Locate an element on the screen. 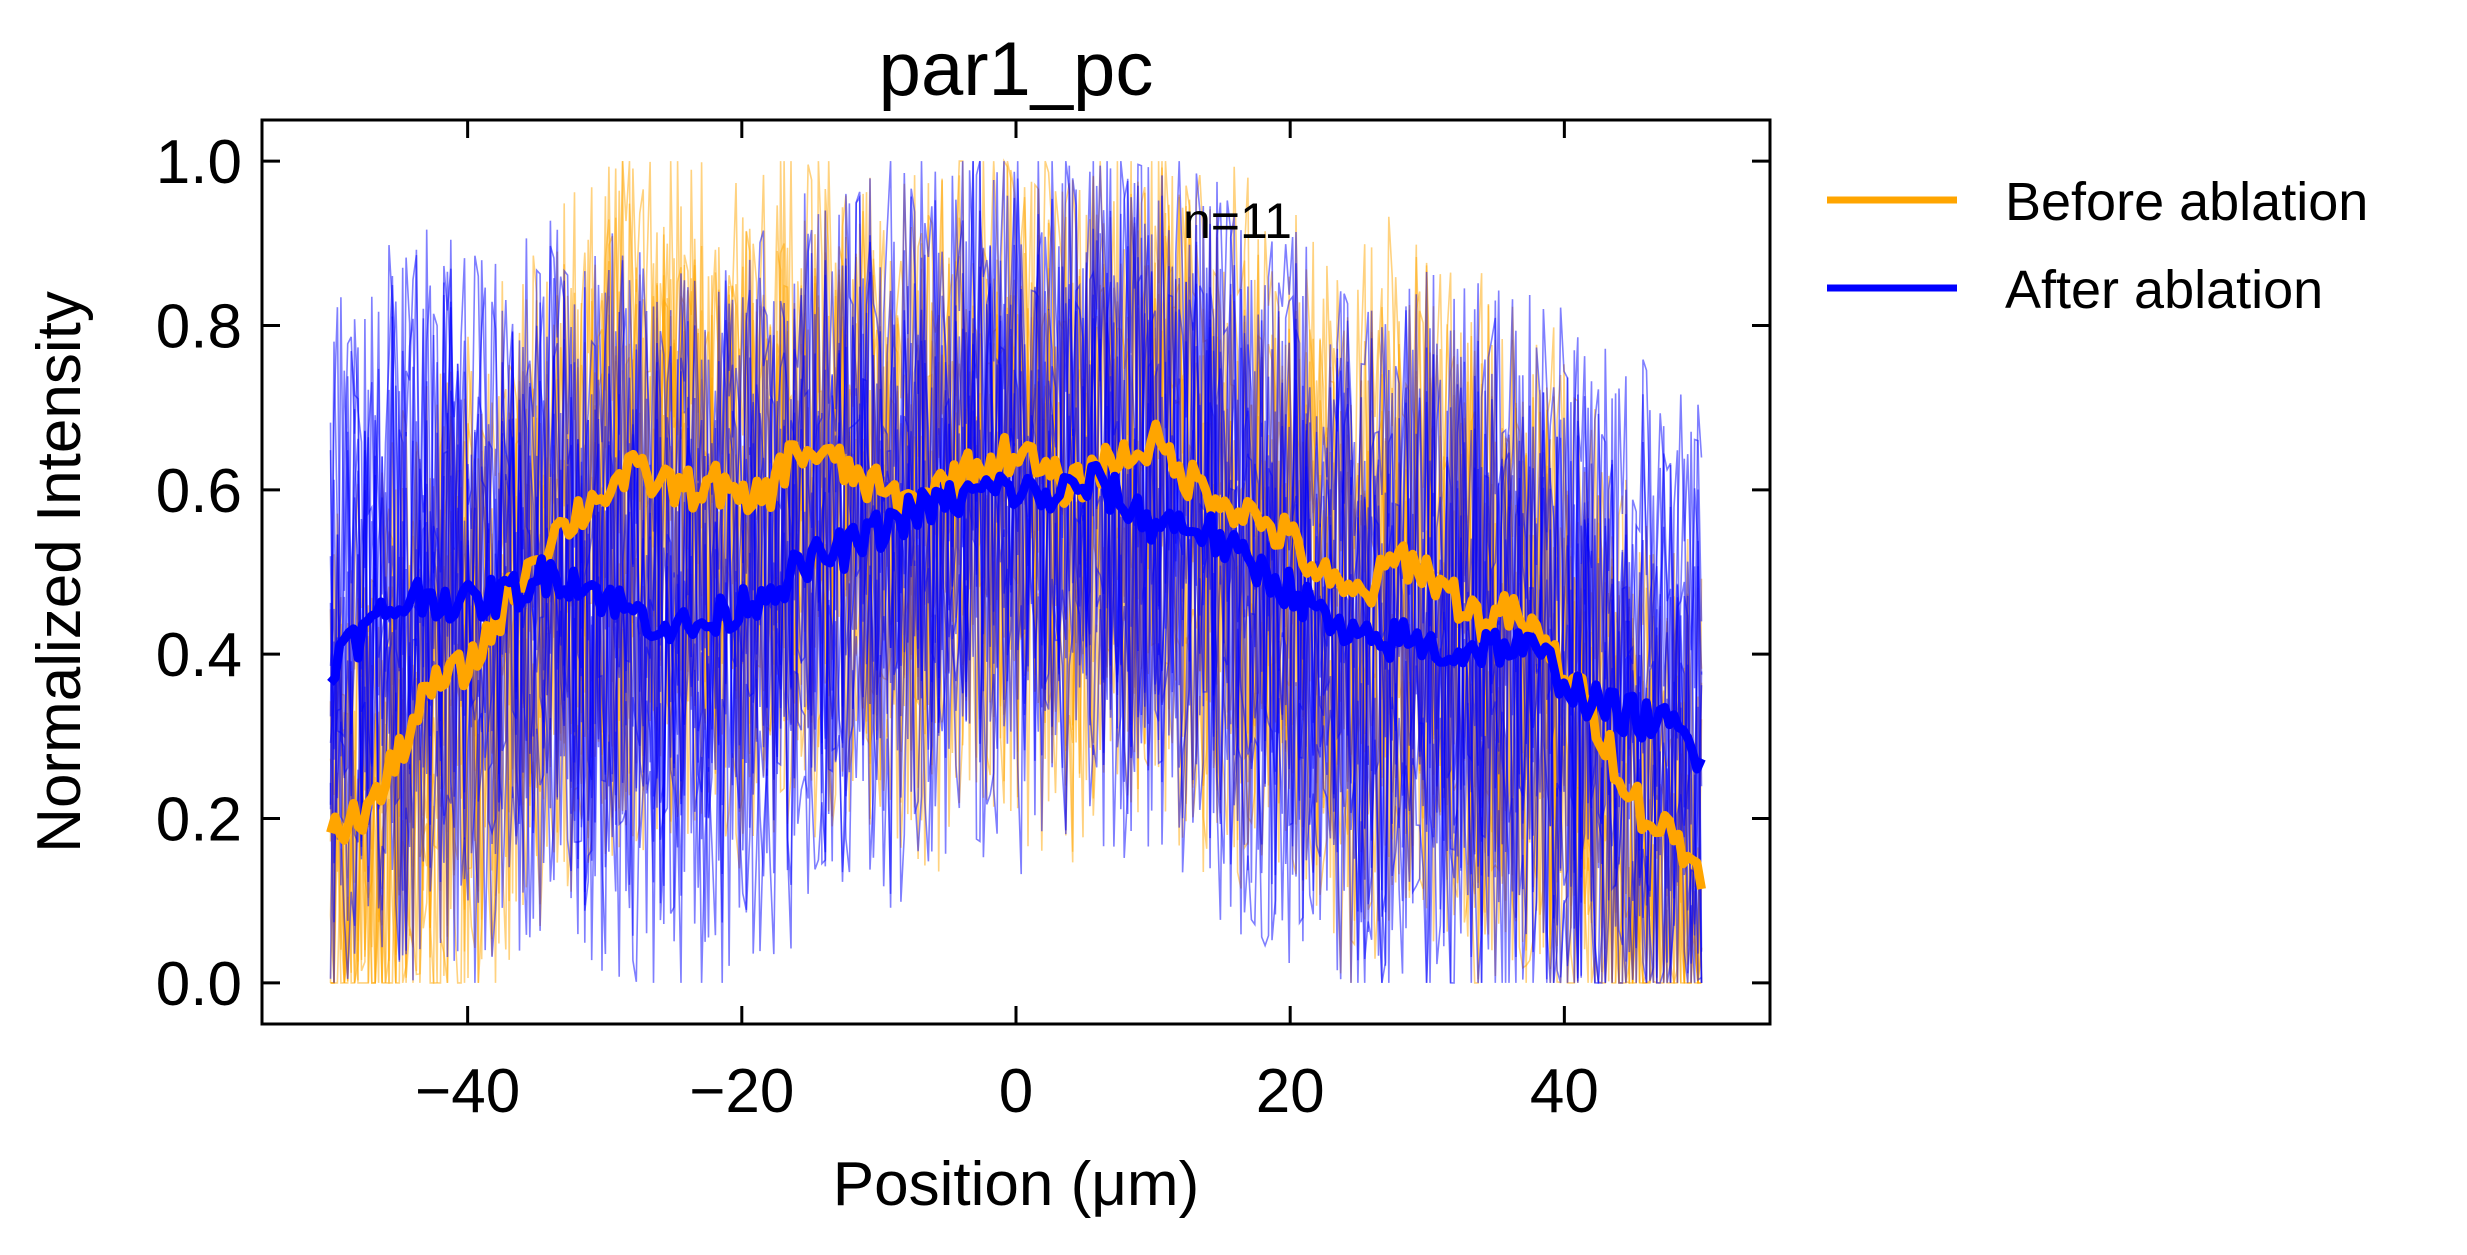 The image size is (2467, 1255). sample-count-annotation: n=11 is located at coordinates (1237, 221).